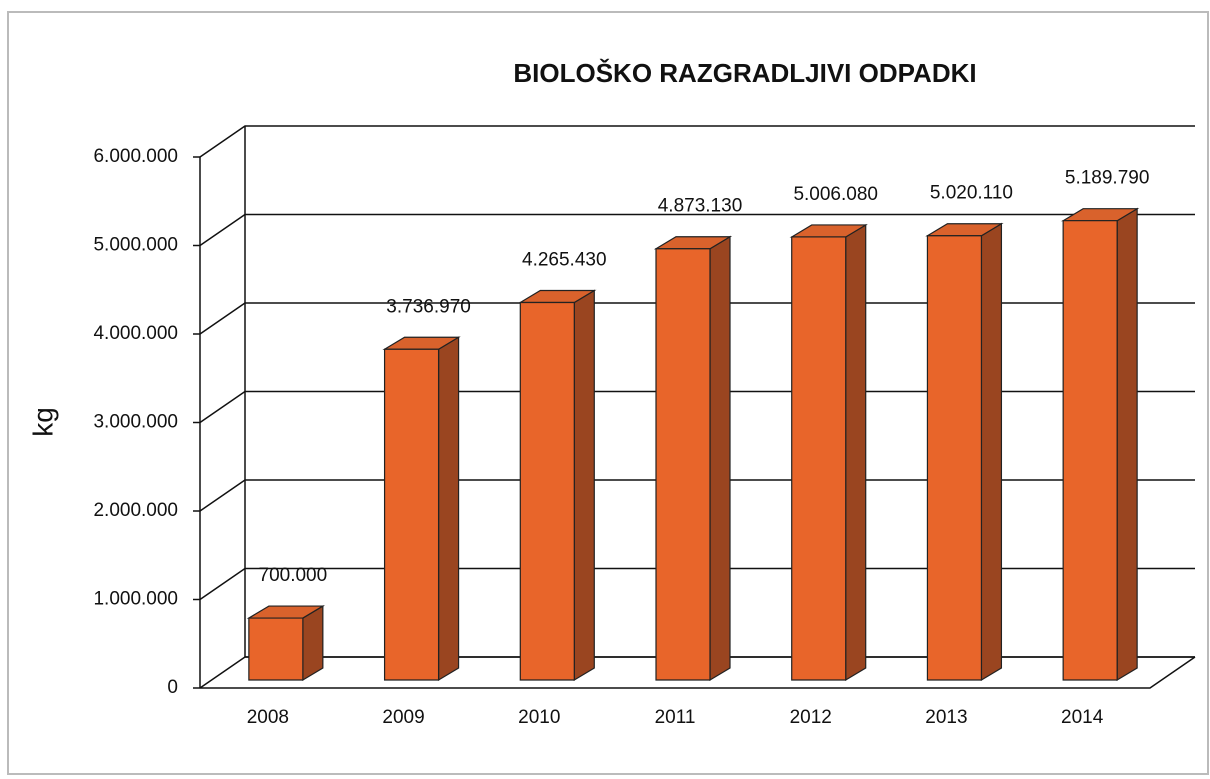 This screenshot has width=1210, height=779. What do you see at coordinates (135, 422) in the screenshot?
I see `y-tick-label: 3.000.000` at bounding box center [135, 422].